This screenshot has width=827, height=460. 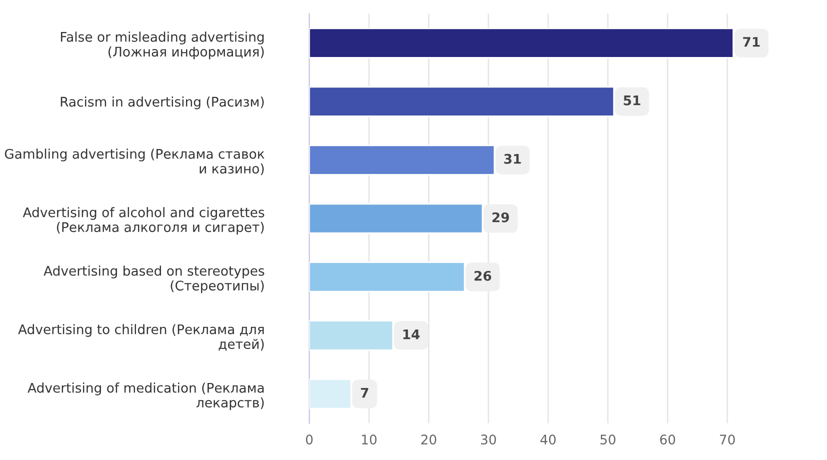 I want to click on y-tick-label: Advertising to children (Реклама для детей), so click(x=141, y=337).